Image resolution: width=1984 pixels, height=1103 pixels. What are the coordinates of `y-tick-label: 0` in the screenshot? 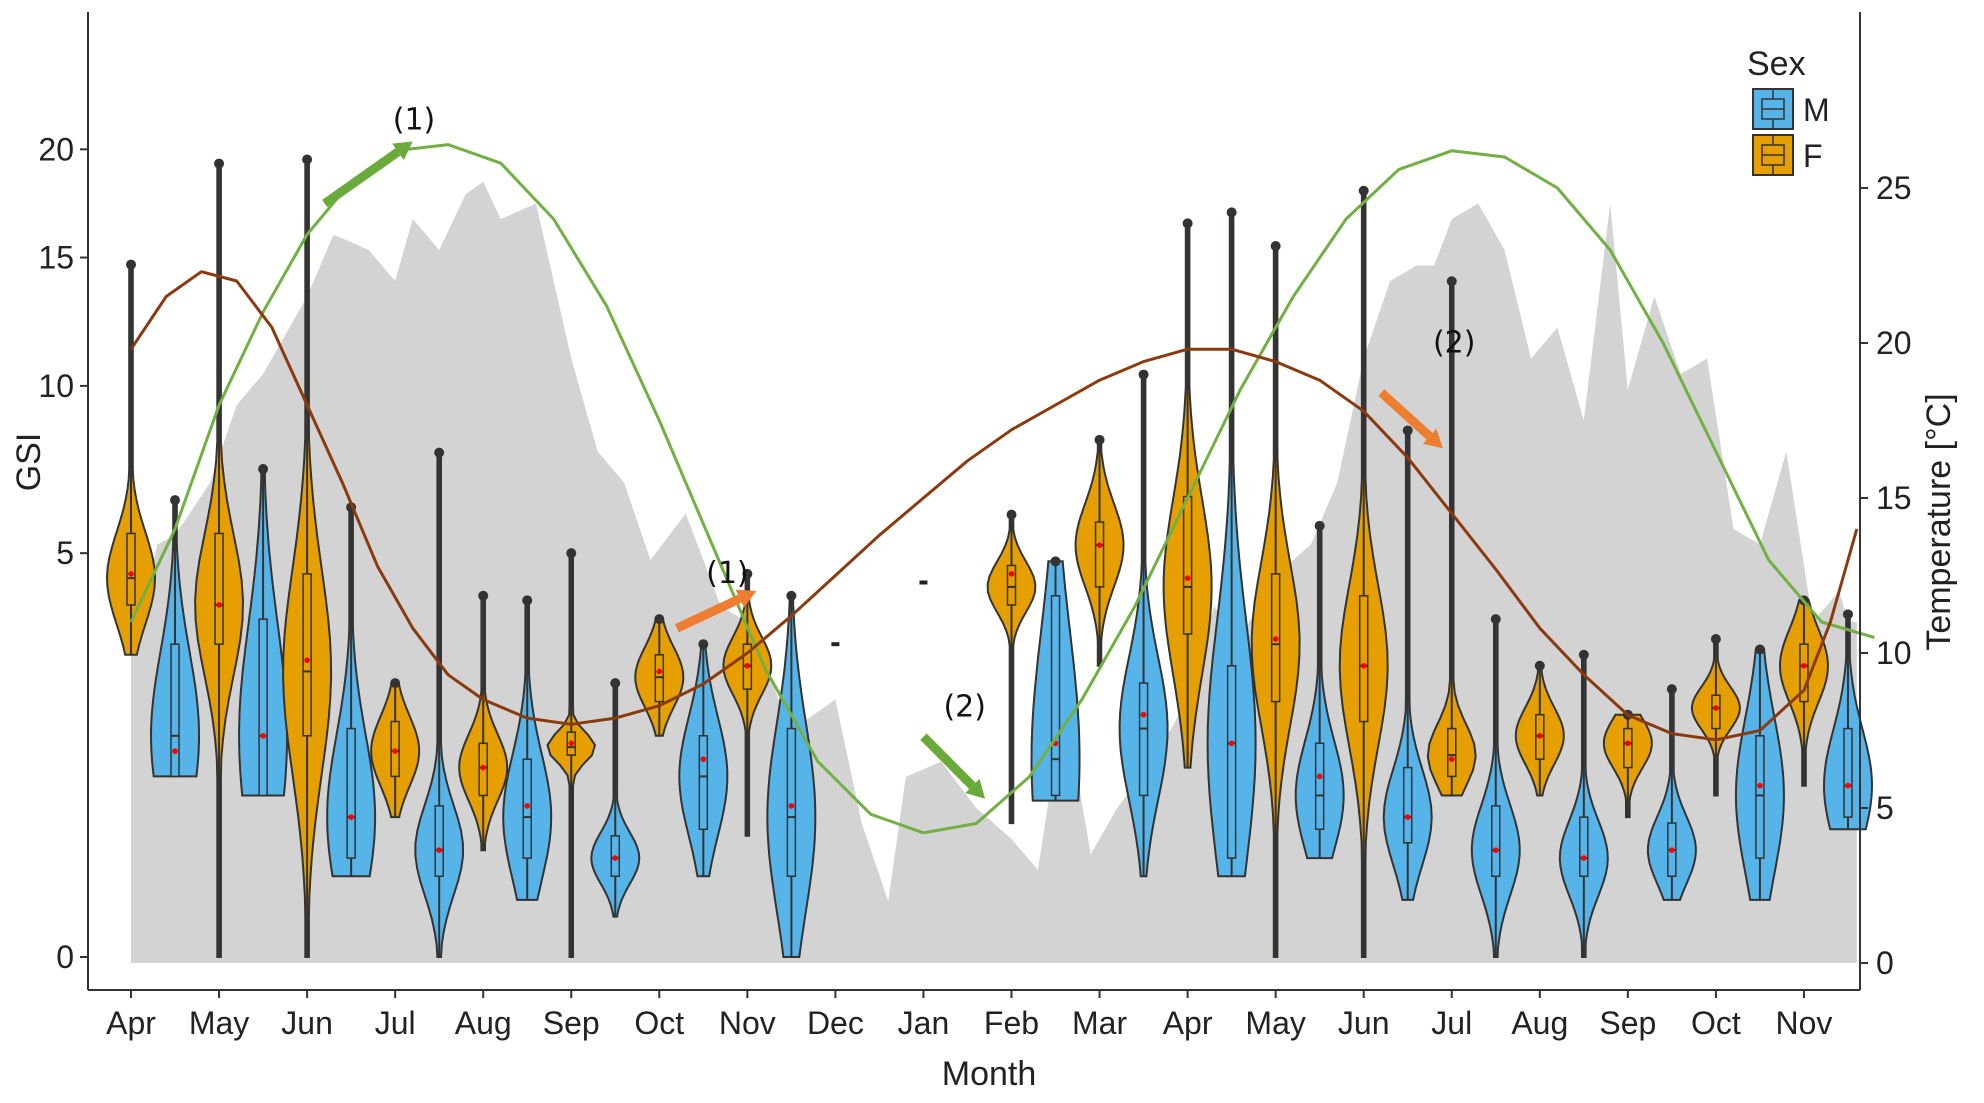 It's located at (65, 957).